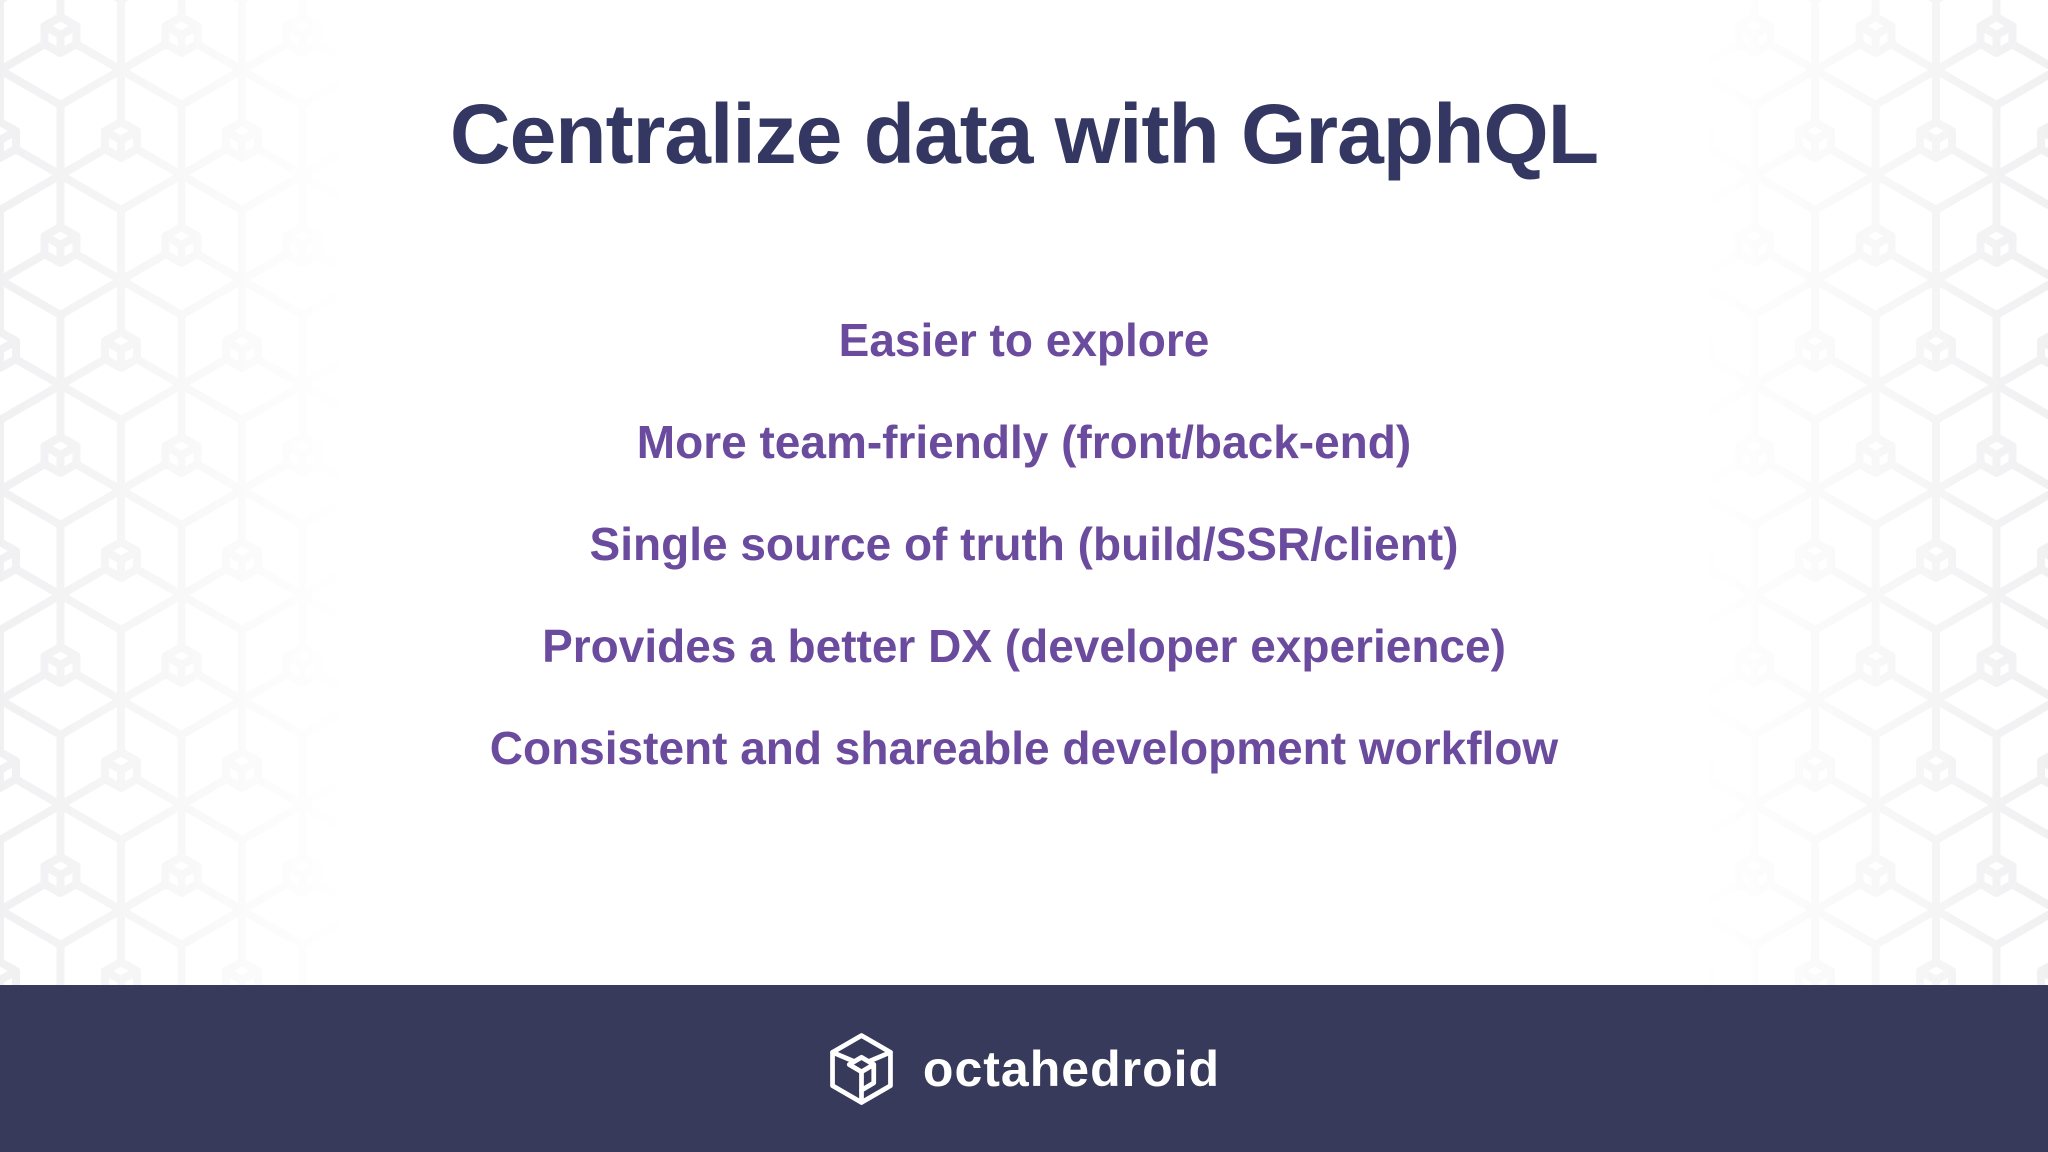  Describe the element at coordinates (1024, 134) in the screenshot. I see `page-title: Centralize data with GraphQL` at that location.